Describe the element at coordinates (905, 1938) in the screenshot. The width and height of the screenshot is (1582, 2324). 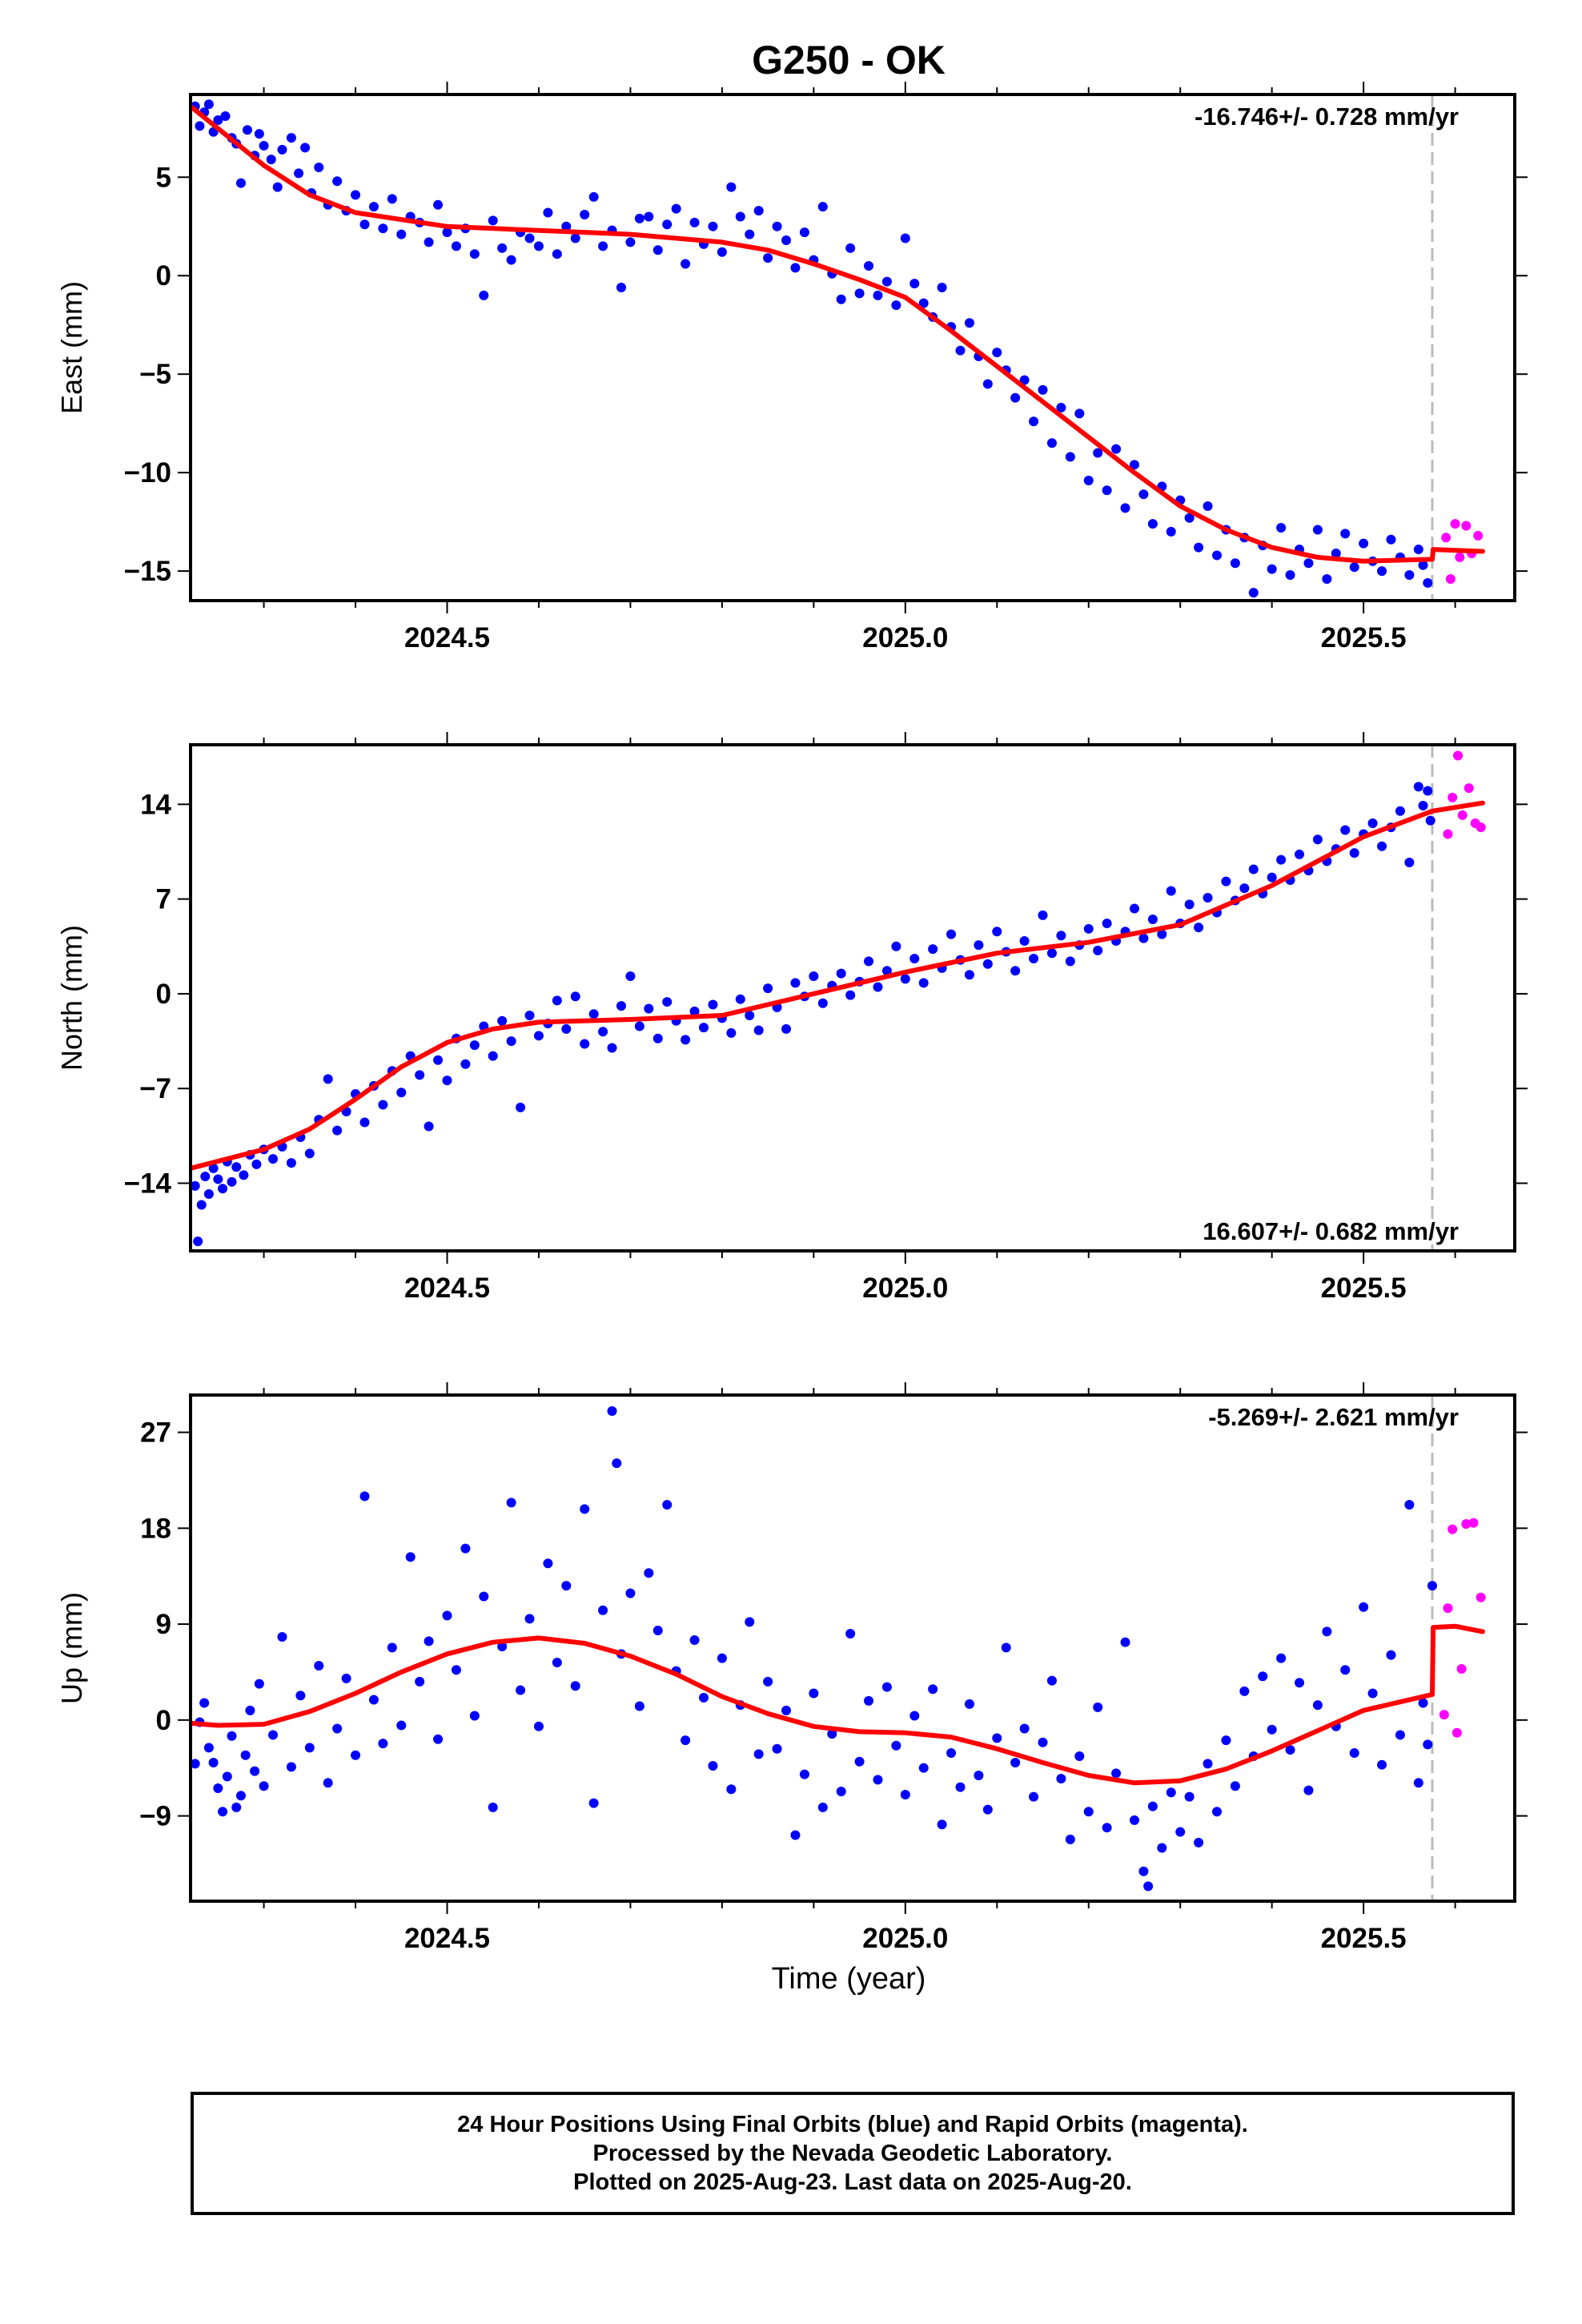
I see `up-xtick-label: 2025.0` at that location.